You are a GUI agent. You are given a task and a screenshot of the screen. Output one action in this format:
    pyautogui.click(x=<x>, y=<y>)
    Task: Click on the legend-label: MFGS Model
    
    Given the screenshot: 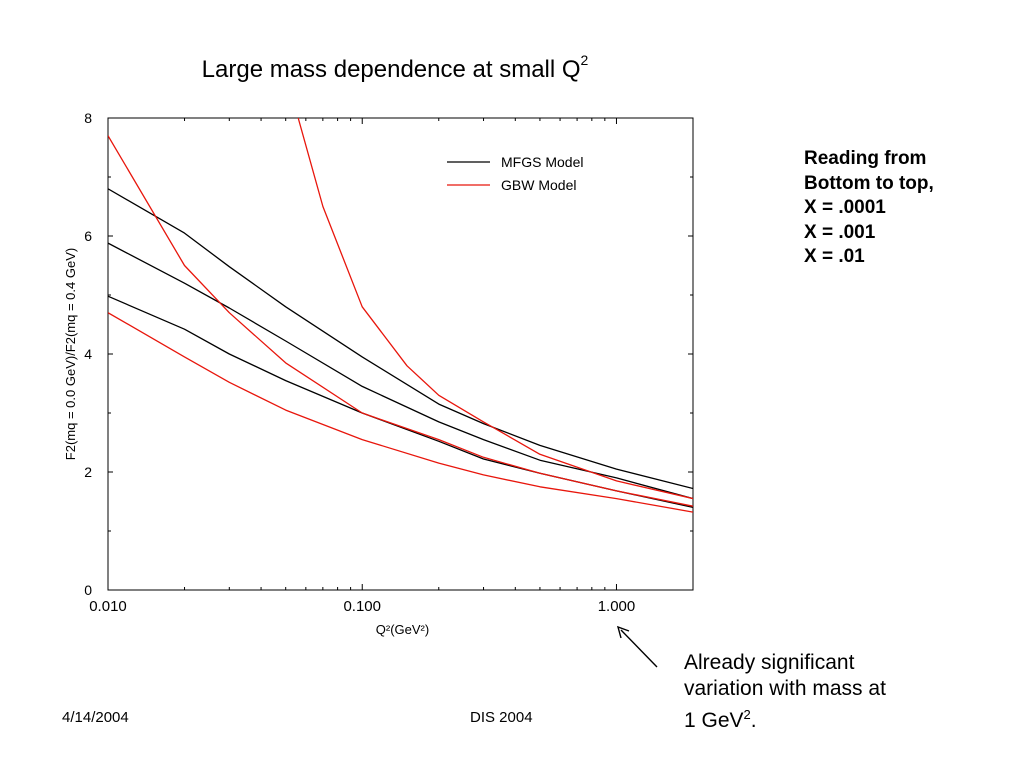 What is the action you would take?
    pyautogui.click(x=542, y=162)
    